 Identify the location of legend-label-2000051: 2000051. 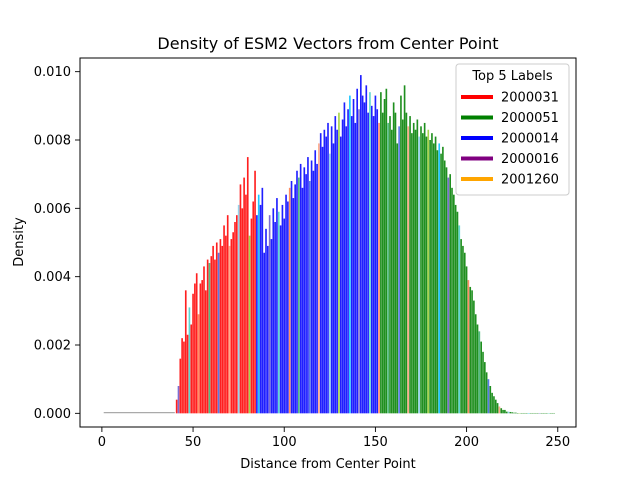
(530, 118).